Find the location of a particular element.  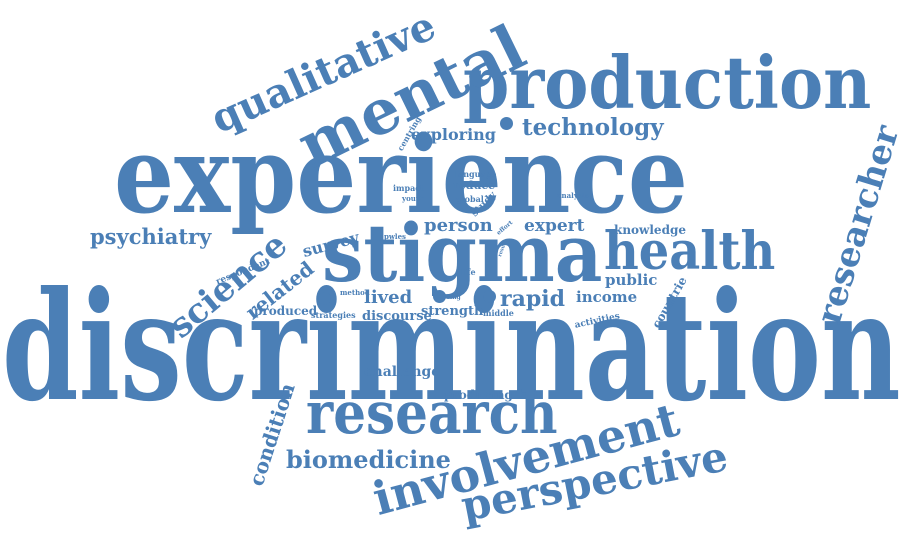

word-pwles: pwles is located at coordinates (395, 236).